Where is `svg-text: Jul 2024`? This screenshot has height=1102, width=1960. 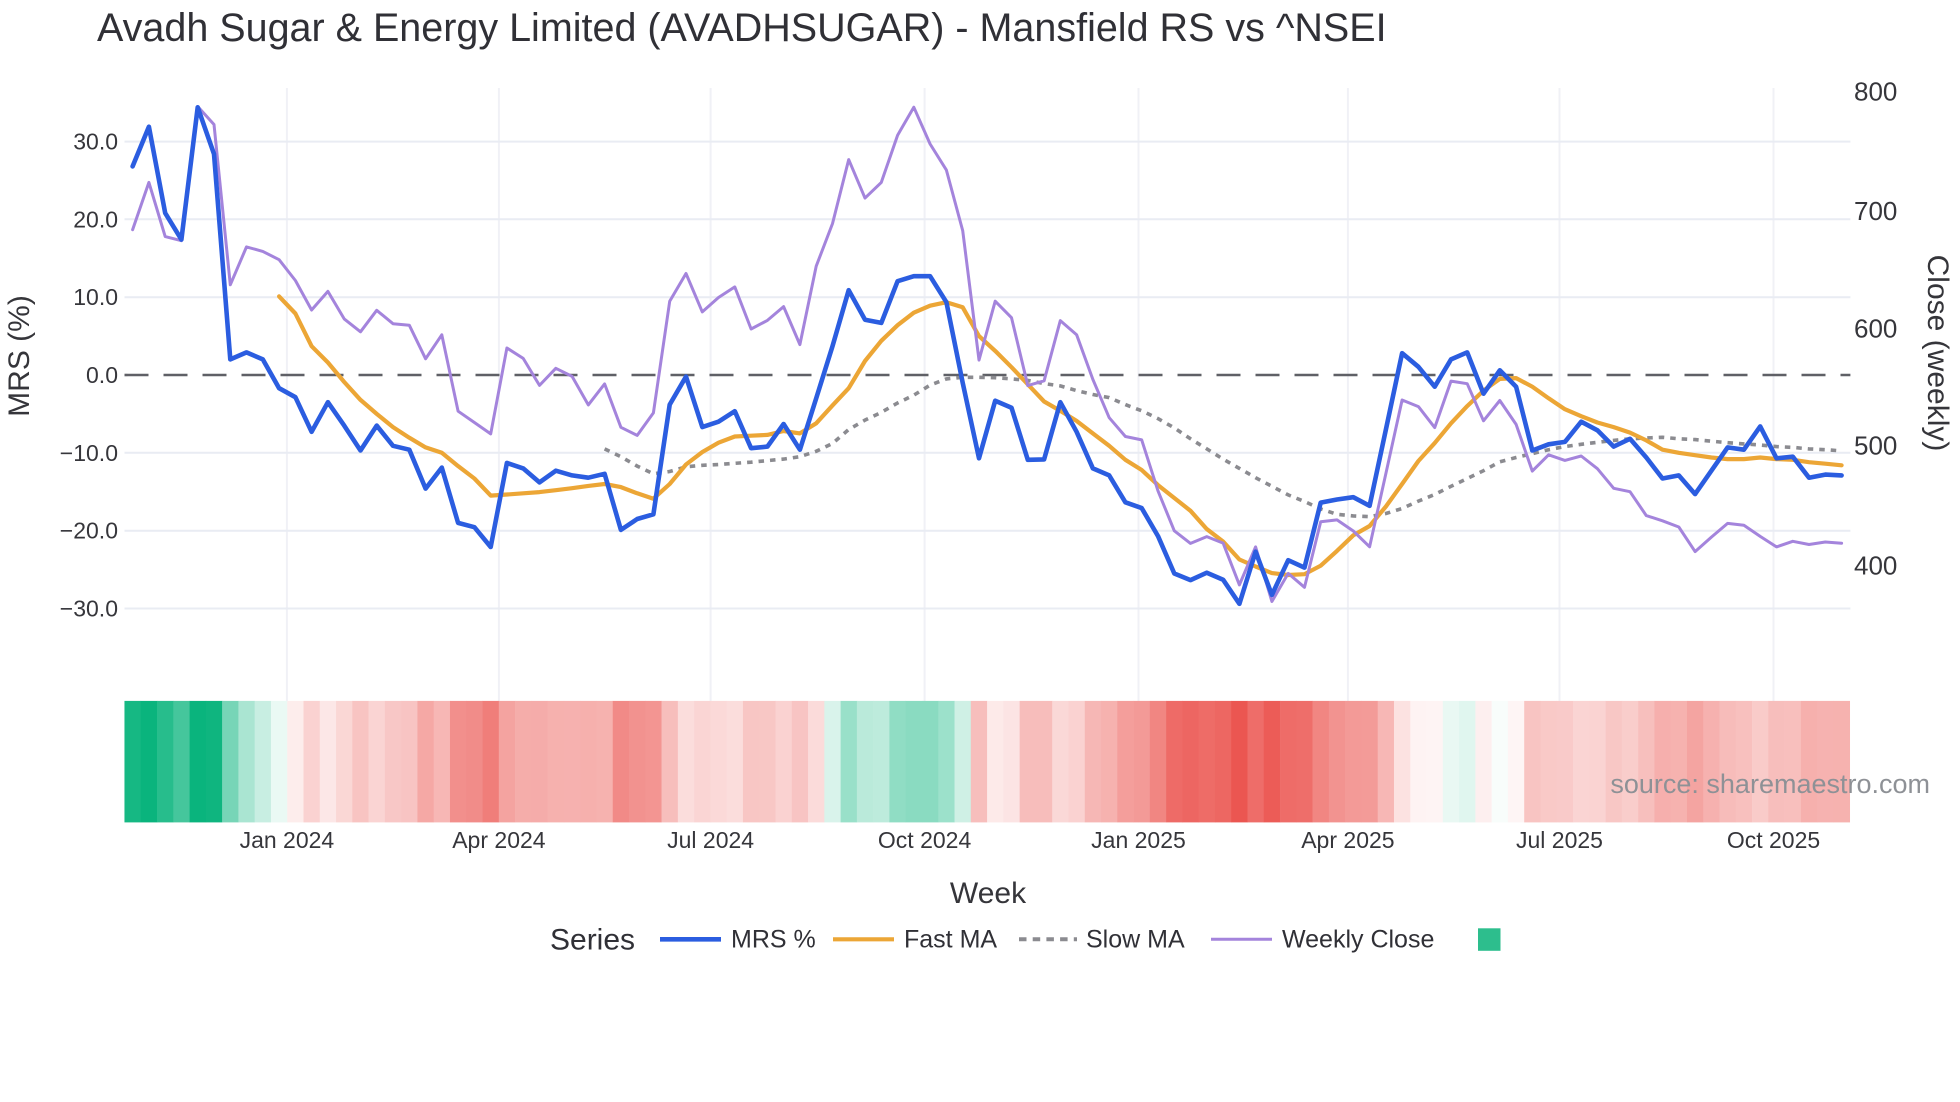 svg-text: Jul 2024 is located at coordinates (710, 840).